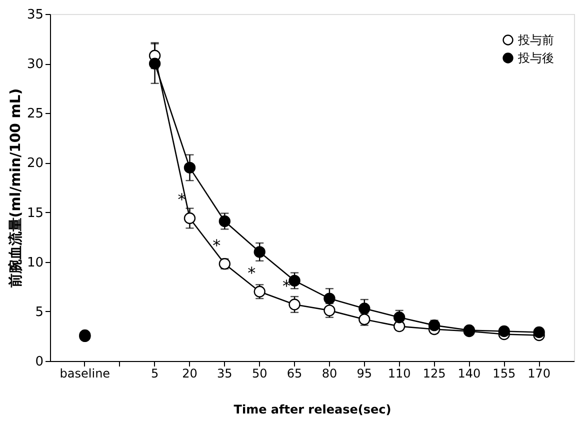 The image size is (582, 423). Describe the element at coordinates (35, 164) in the screenshot. I see `y-tick-label: 20` at that location.